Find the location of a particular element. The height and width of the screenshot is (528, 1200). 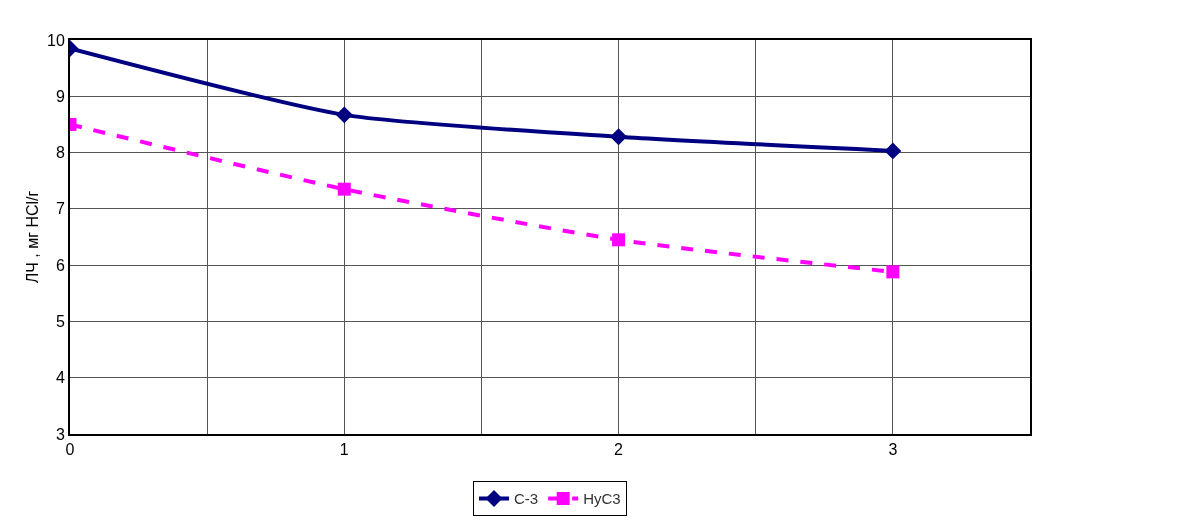

x-tick-label: 2 is located at coordinates (619, 450).